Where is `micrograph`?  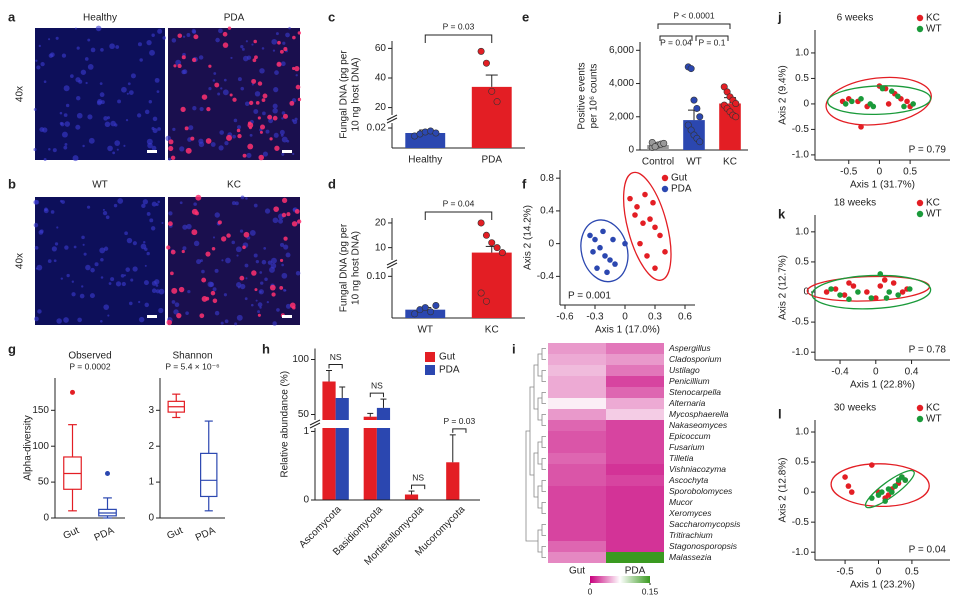 micrograph is located at coordinates (100, 261).